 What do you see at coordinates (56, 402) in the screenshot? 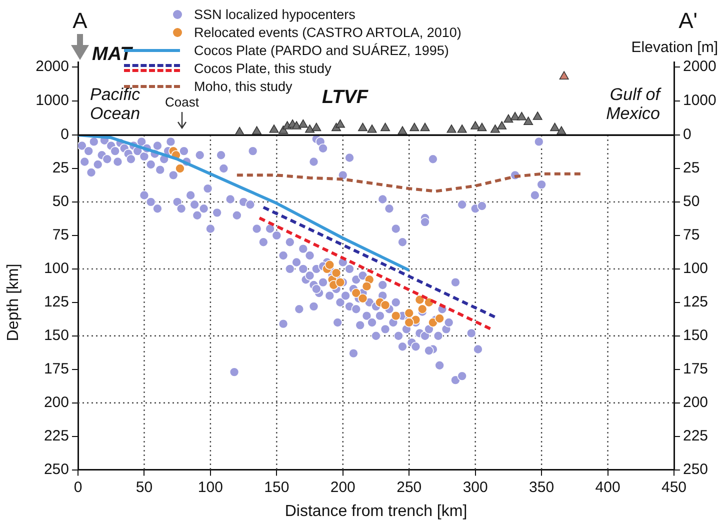
I see `y-tick-label: 200` at bounding box center [56, 402].